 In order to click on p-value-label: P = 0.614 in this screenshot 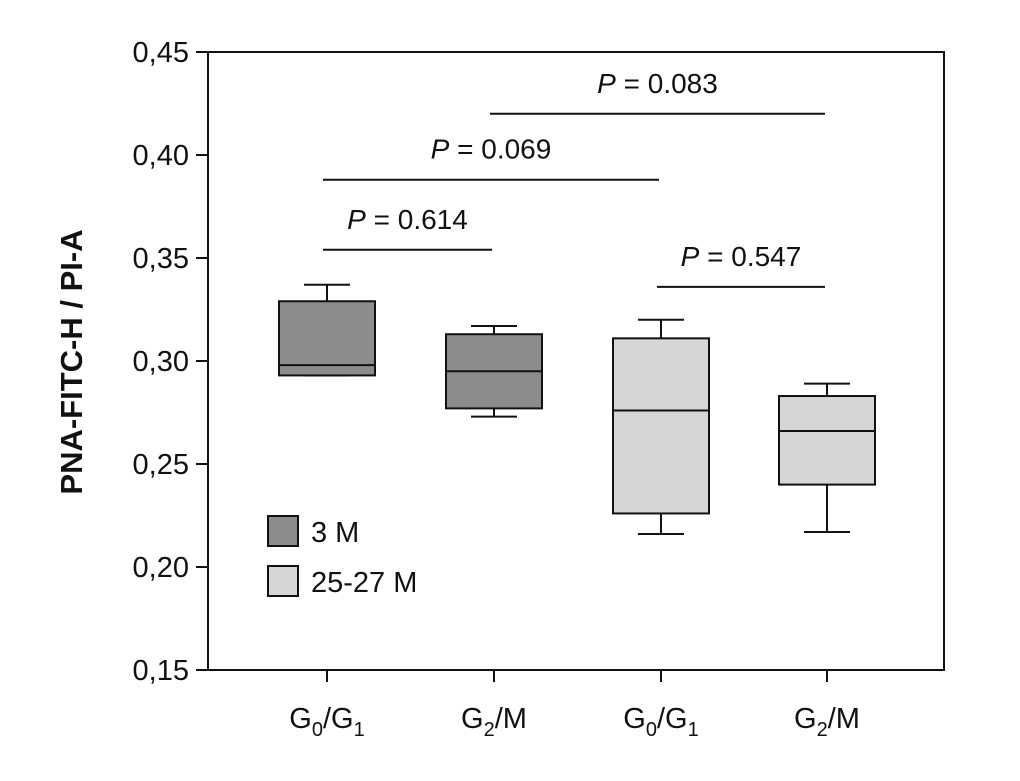, I will do `click(407, 219)`.